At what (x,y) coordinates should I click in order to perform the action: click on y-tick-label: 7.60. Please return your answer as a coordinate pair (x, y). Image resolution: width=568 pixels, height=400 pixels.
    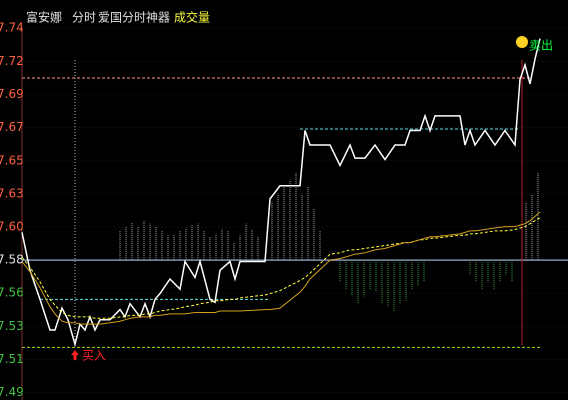
    Looking at the image, I should click on (12, 227).